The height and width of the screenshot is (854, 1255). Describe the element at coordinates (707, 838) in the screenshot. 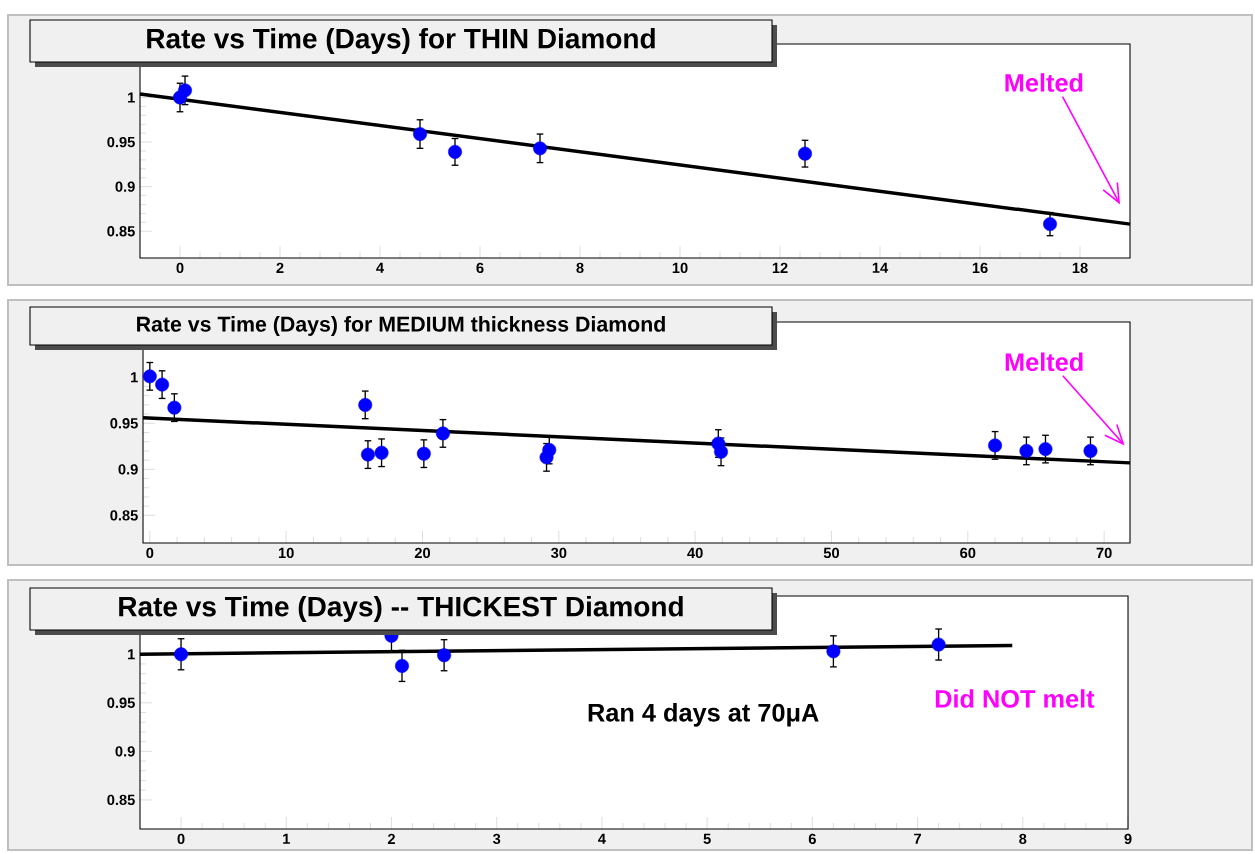

I see `x-tick-label: 5` at that location.